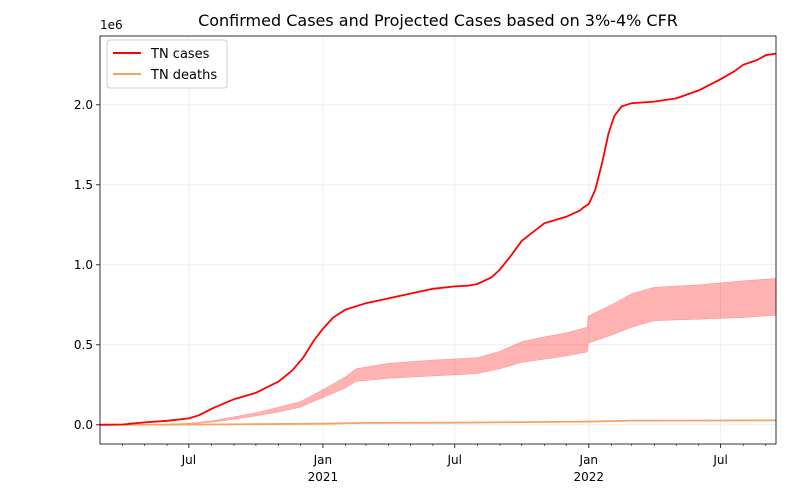 The height and width of the screenshot is (500, 800). I want to click on y-tick-label: 0.5, so click(83, 345).